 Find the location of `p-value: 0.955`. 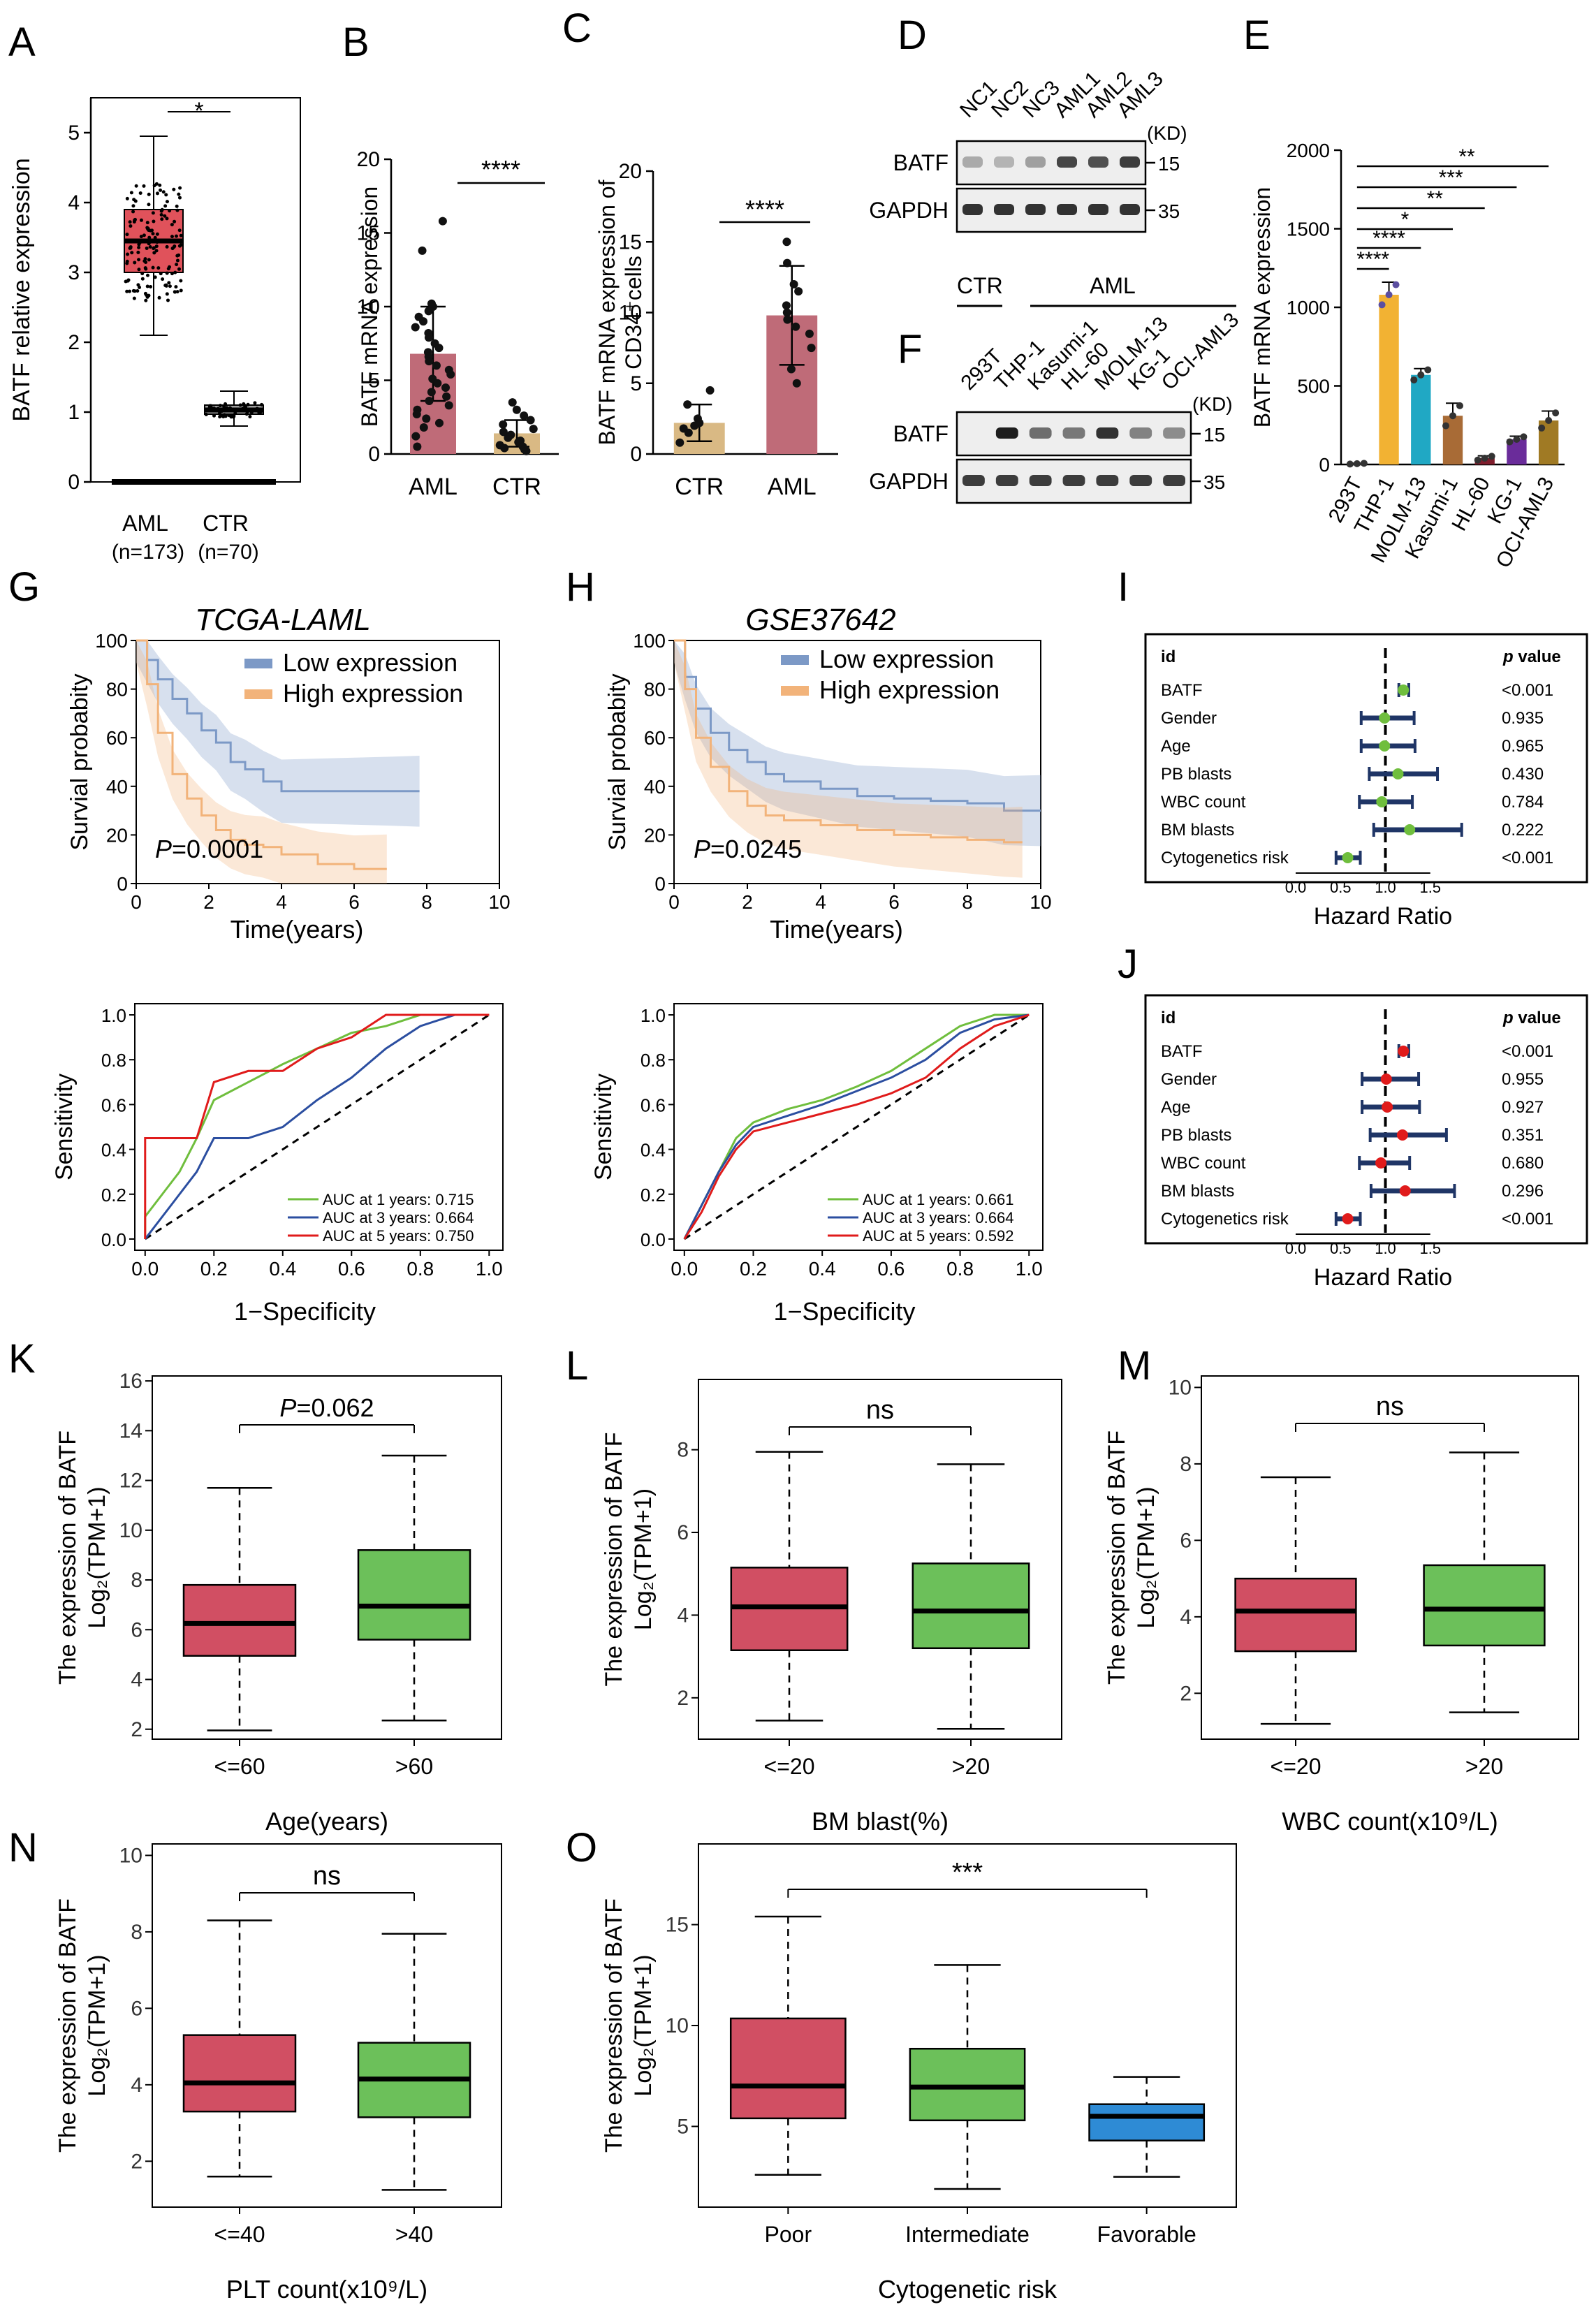

p-value: 0.955 is located at coordinates (1523, 1079).